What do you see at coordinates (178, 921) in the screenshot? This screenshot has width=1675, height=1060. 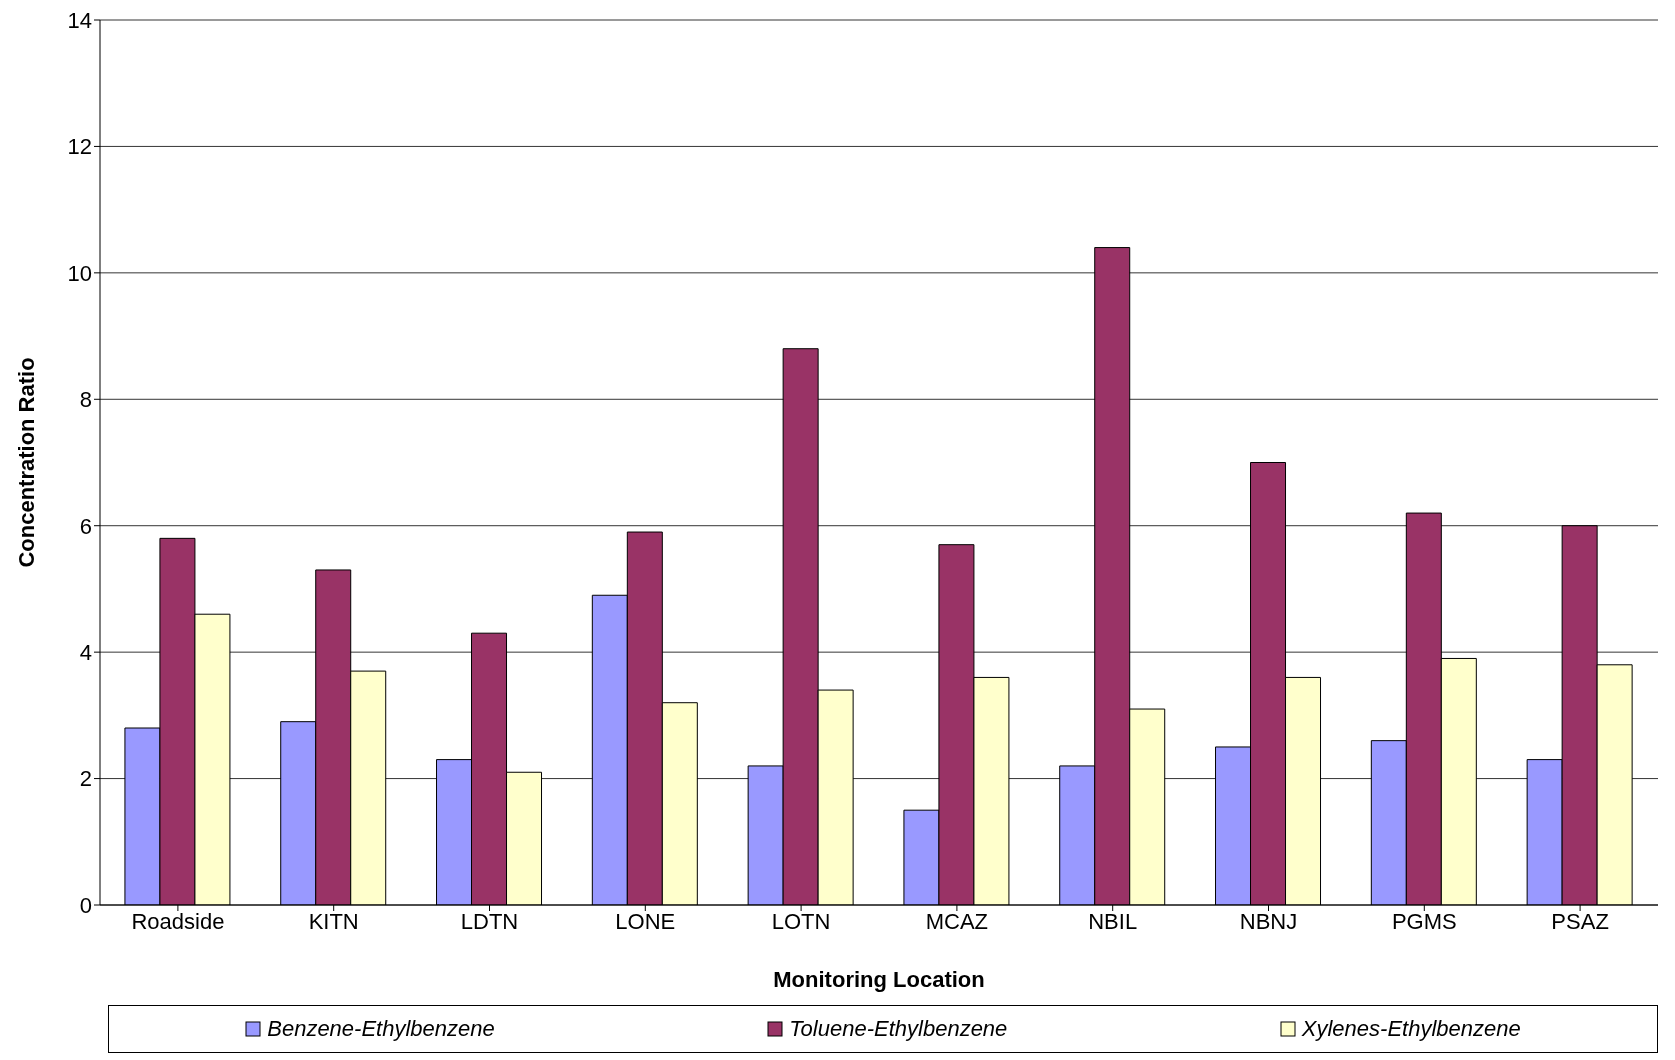 I see `x-tick-label: Roadside` at bounding box center [178, 921].